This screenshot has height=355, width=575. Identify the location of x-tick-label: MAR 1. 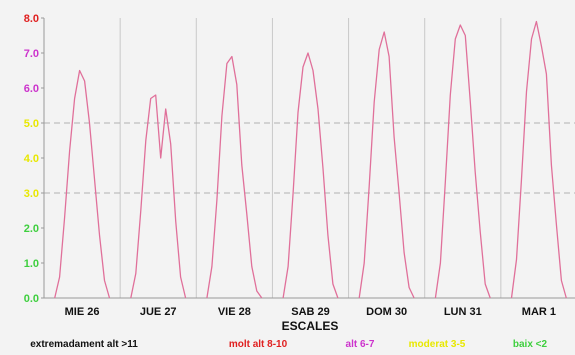
(539, 312).